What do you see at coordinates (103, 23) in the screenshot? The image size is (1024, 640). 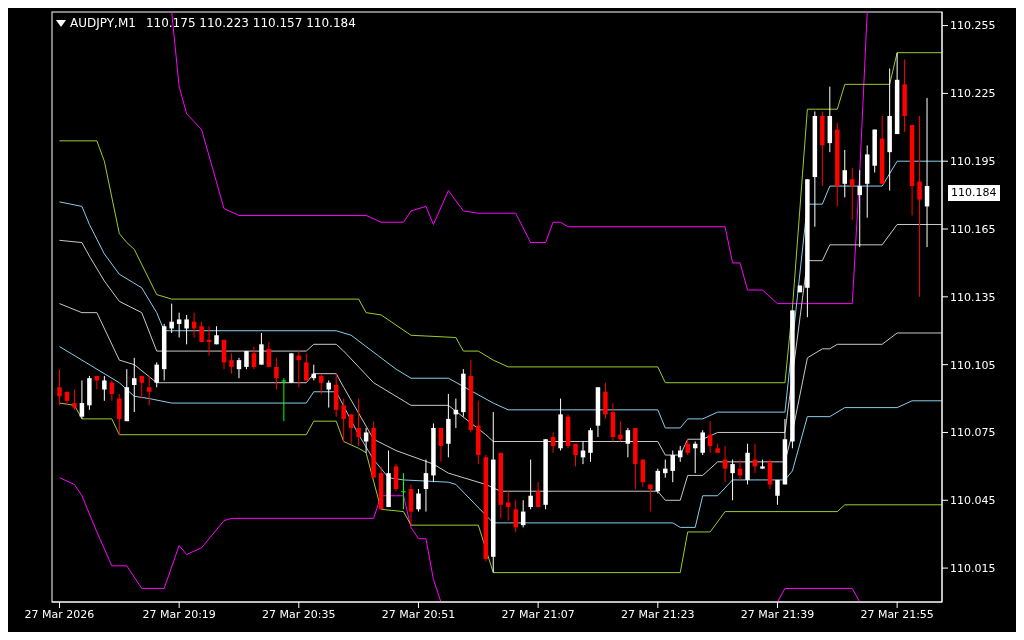 I see `chart-title: AUDJPY,M1` at bounding box center [103, 23].